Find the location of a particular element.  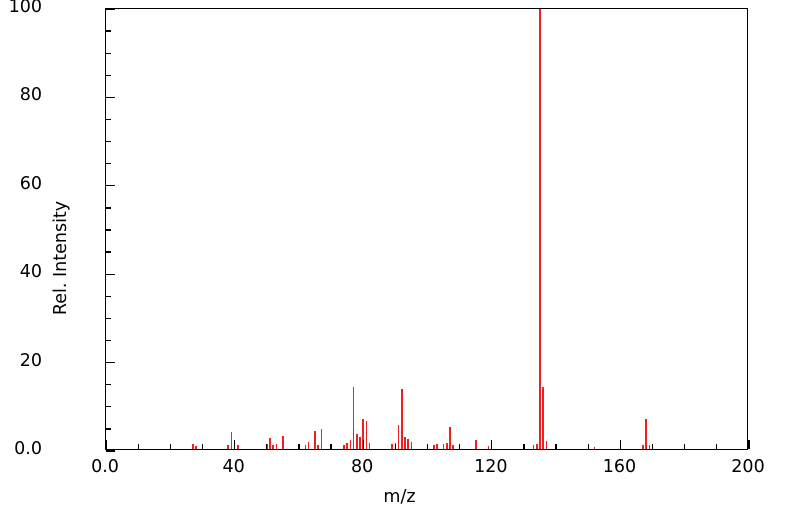

x-tick-label: 160 is located at coordinates (619, 467).